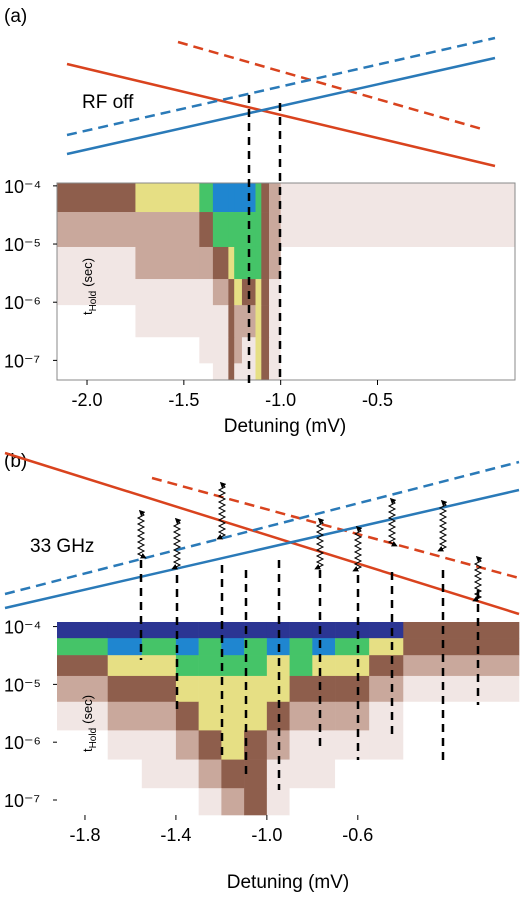 The height and width of the screenshot is (899, 521). I want to click on y-label-subscript: Hold, so click(93, 738).